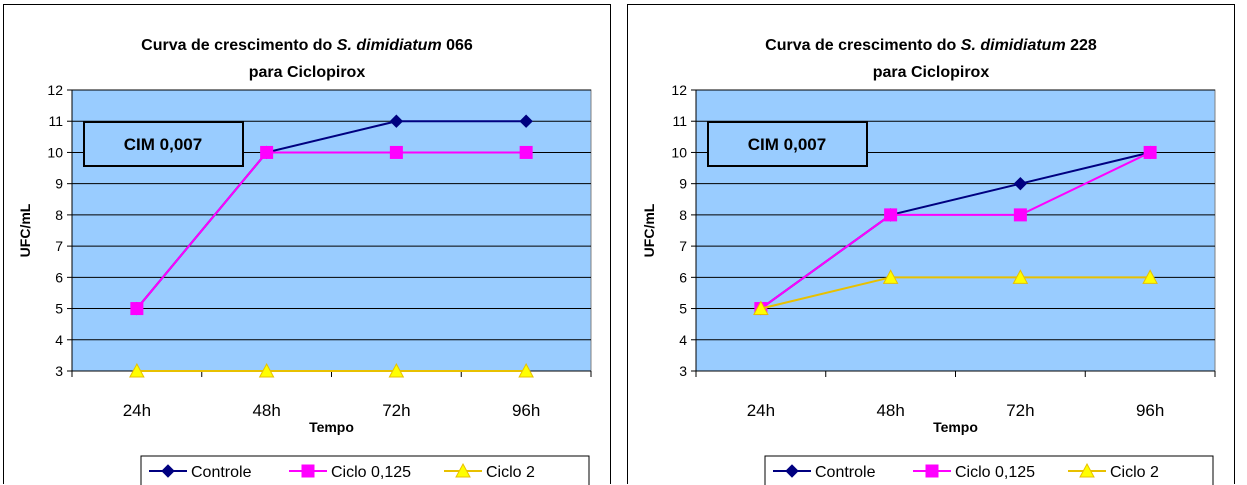  What do you see at coordinates (457, 45) in the screenshot?
I see `chart-title-strain: 066` at bounding box center [457, 45].